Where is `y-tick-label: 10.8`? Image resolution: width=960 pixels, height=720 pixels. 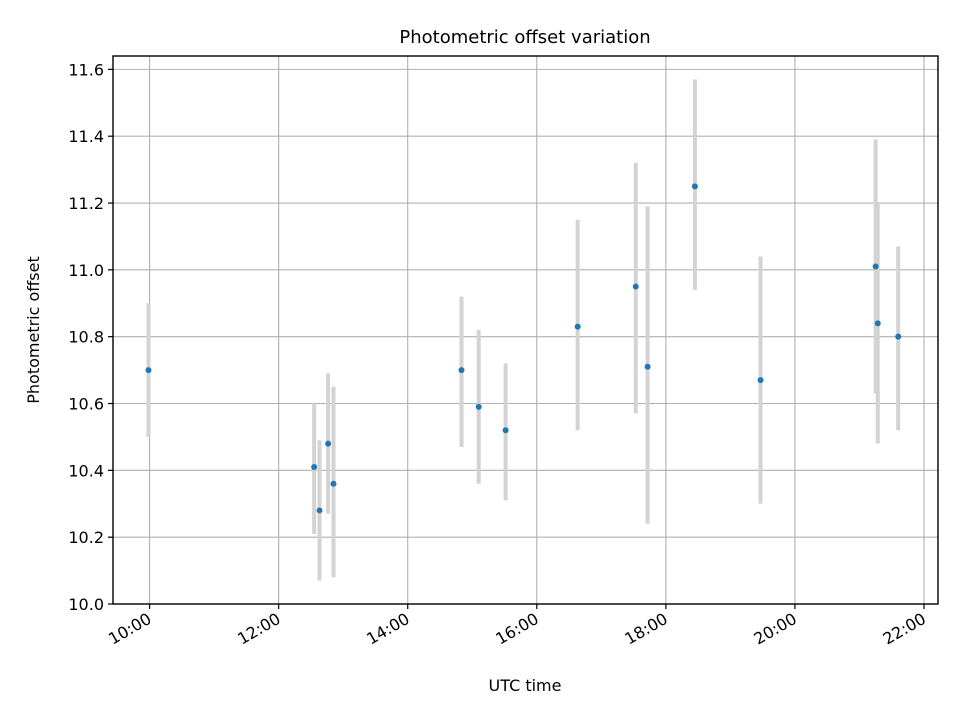
y-tick-label: 10.8 is located at coordinates (86, 337).